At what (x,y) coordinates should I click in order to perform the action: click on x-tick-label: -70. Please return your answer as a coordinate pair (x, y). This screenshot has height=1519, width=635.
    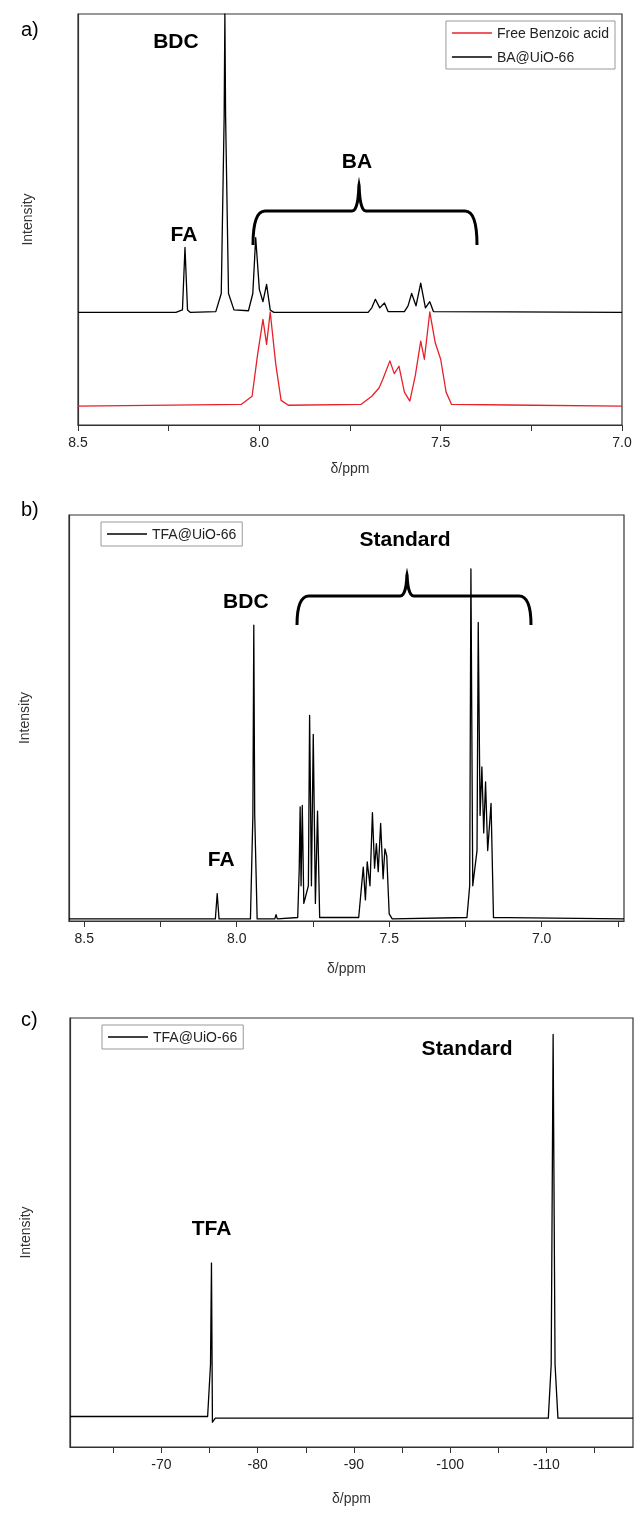
    Looking at the image, I should click on (161, 1464).